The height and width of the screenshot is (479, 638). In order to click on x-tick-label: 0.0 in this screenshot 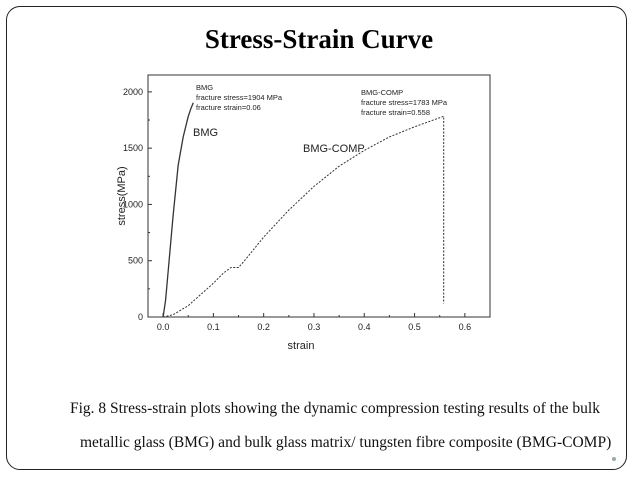, I will do `click(163, 327)`.